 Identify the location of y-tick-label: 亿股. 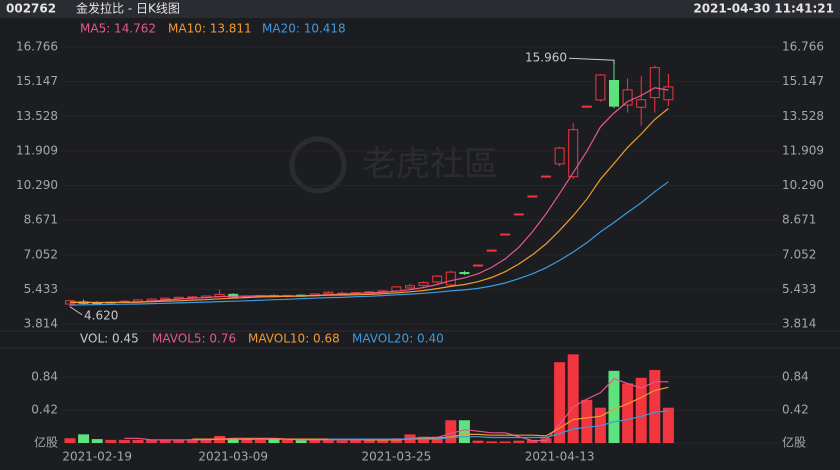
(46, 442).